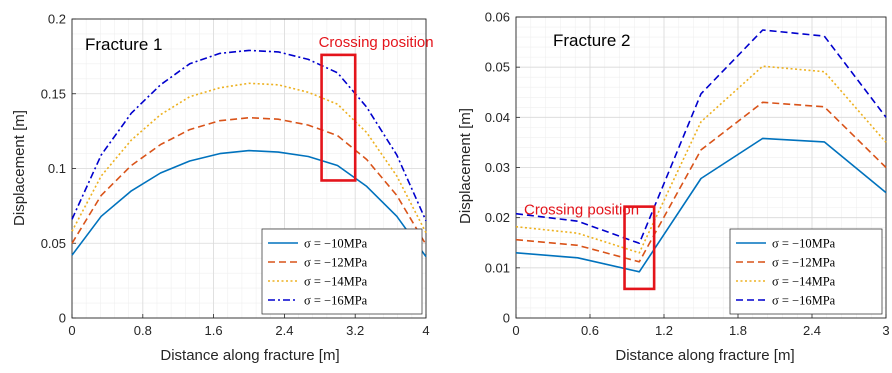  Describe the element at coordinates (465, 166) in the screenshot. I see `ylabel-fracture-2: Displacement [m]` at that location.